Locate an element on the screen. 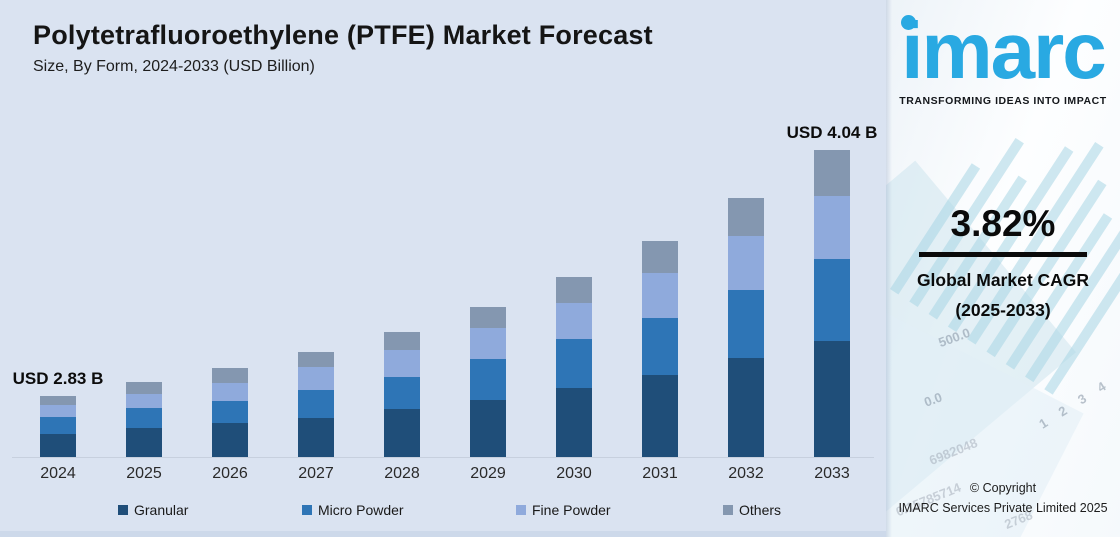  bar-2029-granular-segment is located at coordinates (488, 428).